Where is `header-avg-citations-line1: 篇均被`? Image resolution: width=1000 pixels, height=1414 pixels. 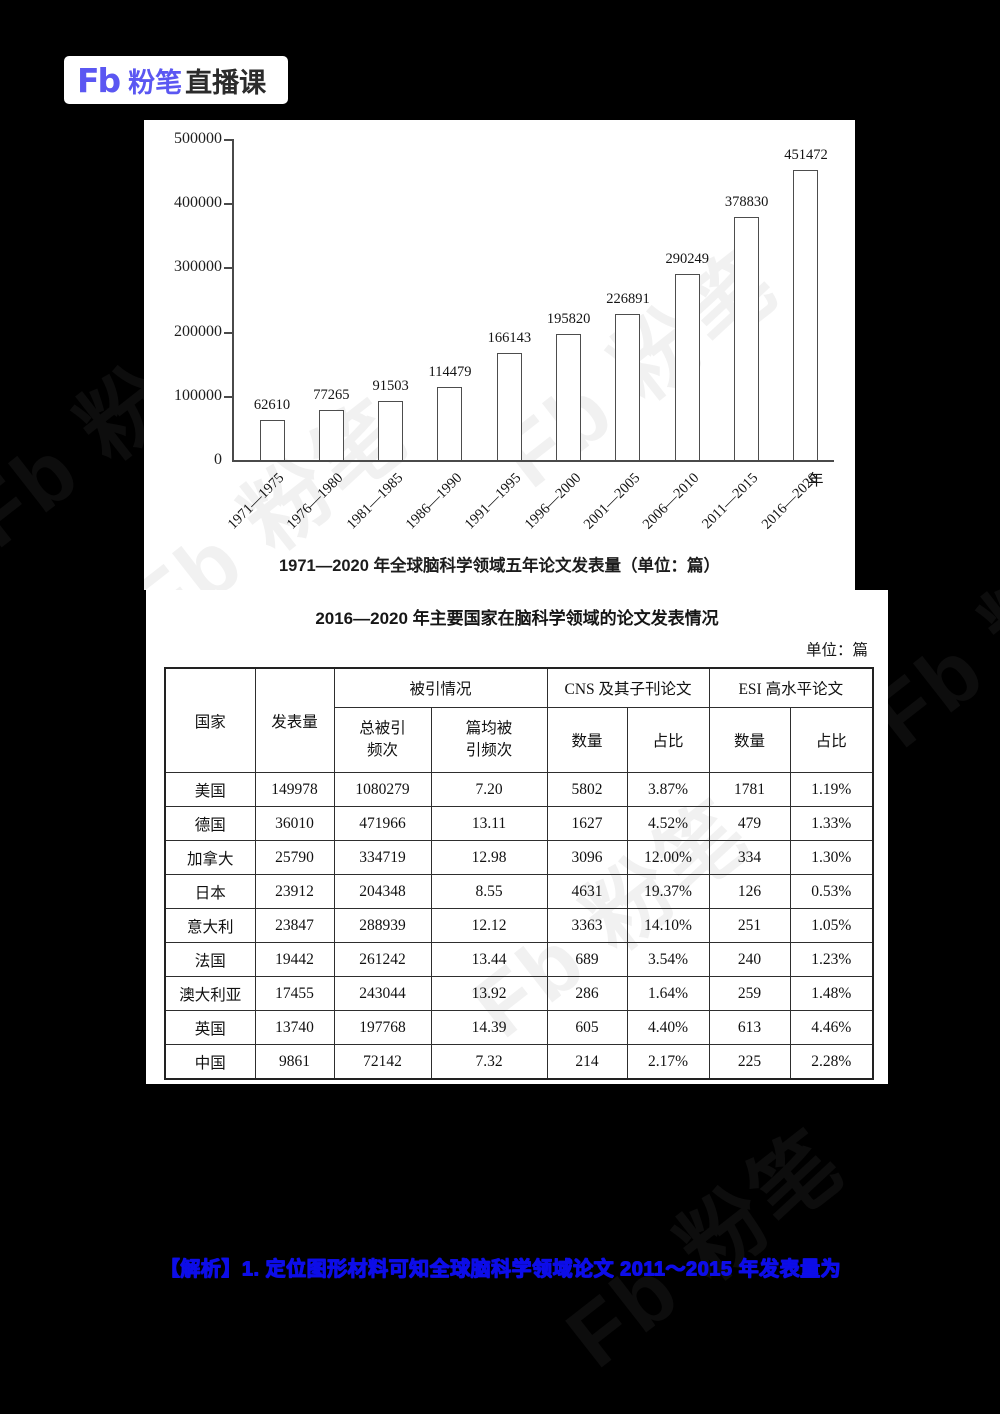 header-avg-citations-line1: 篇均被 is located at coordinates (489, 728).